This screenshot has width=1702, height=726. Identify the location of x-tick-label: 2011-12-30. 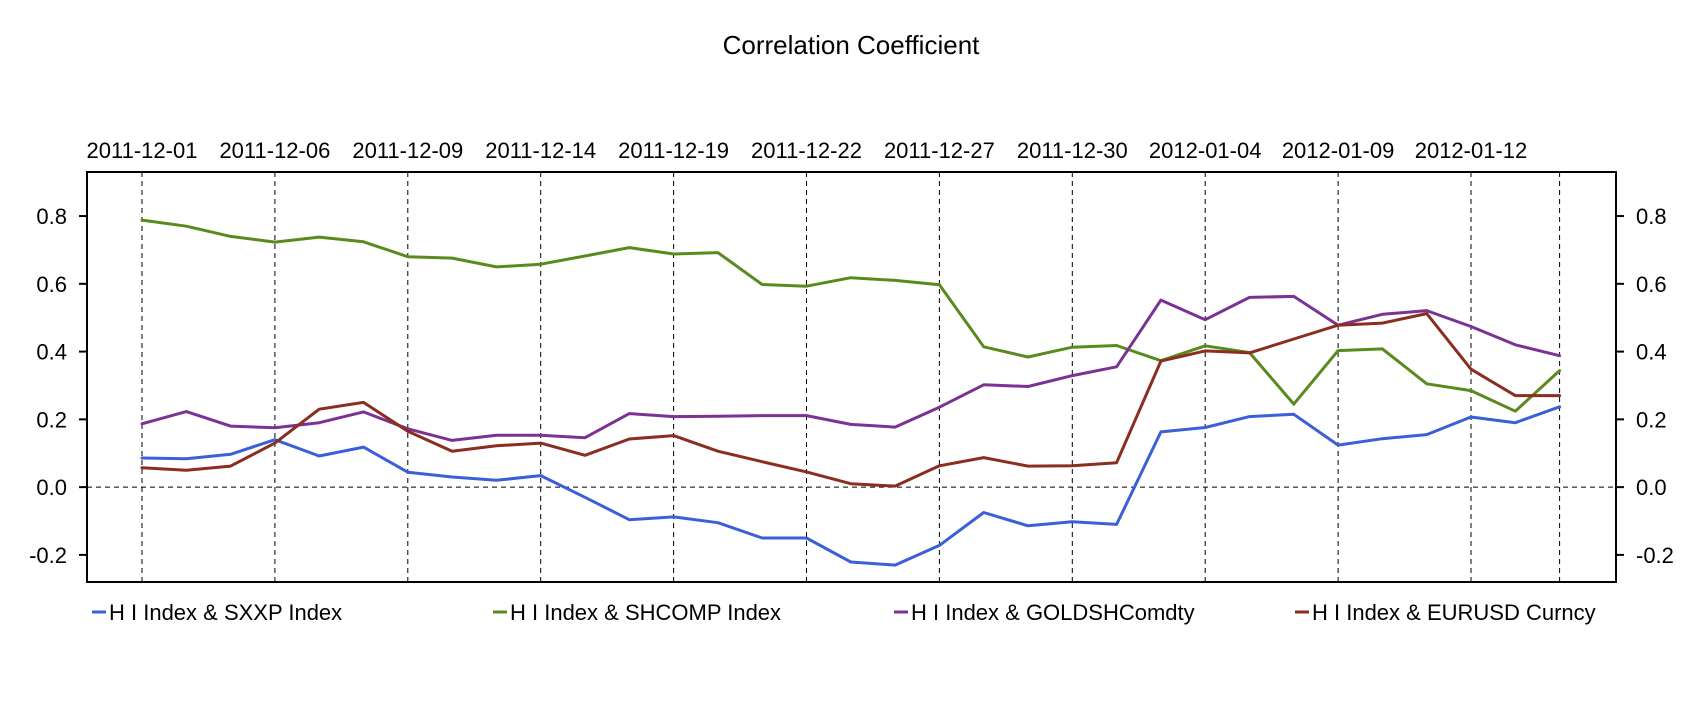
(1072, 150).